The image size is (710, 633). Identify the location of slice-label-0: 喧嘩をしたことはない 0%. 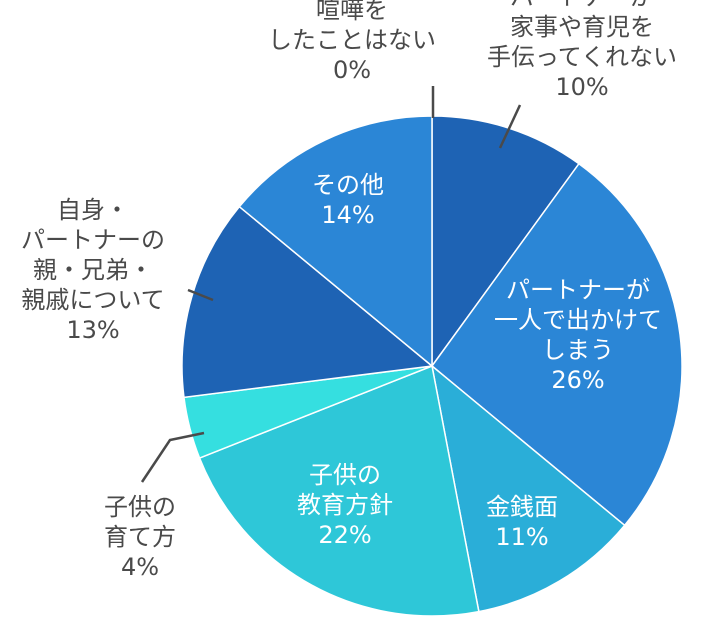
(352, 42).